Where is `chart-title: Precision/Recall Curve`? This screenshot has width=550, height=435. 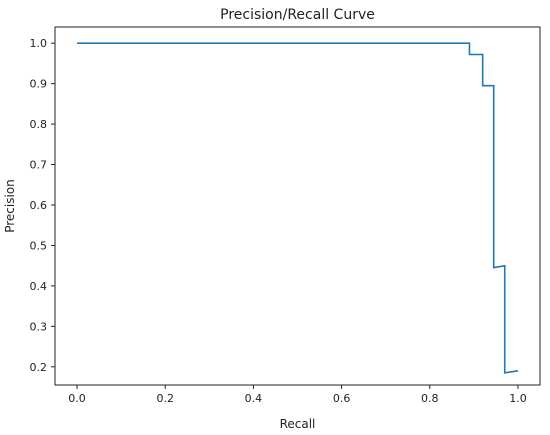
chart-title: Precision/Recall Curve is located at coordinates (297, 15).